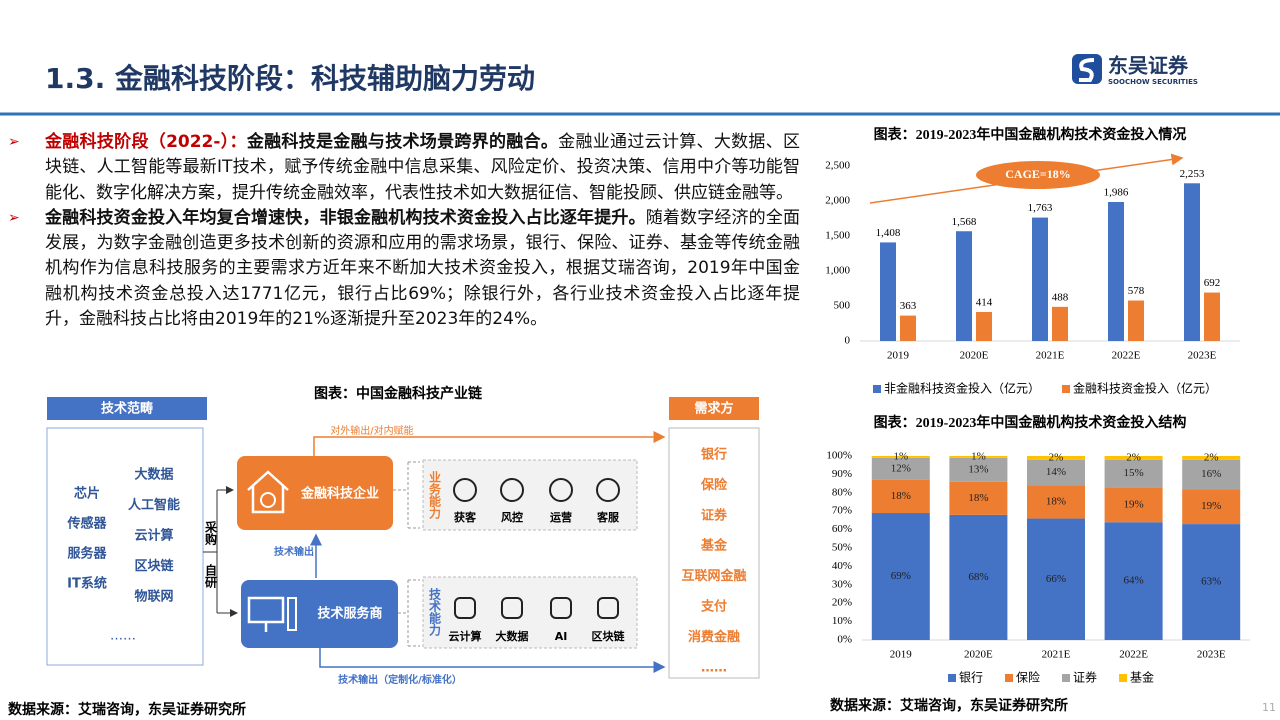 The image size is (1280, 720). Describe the element at coordinates (901, 576) in the screenshot. I see `data-label: 69%` at that location.